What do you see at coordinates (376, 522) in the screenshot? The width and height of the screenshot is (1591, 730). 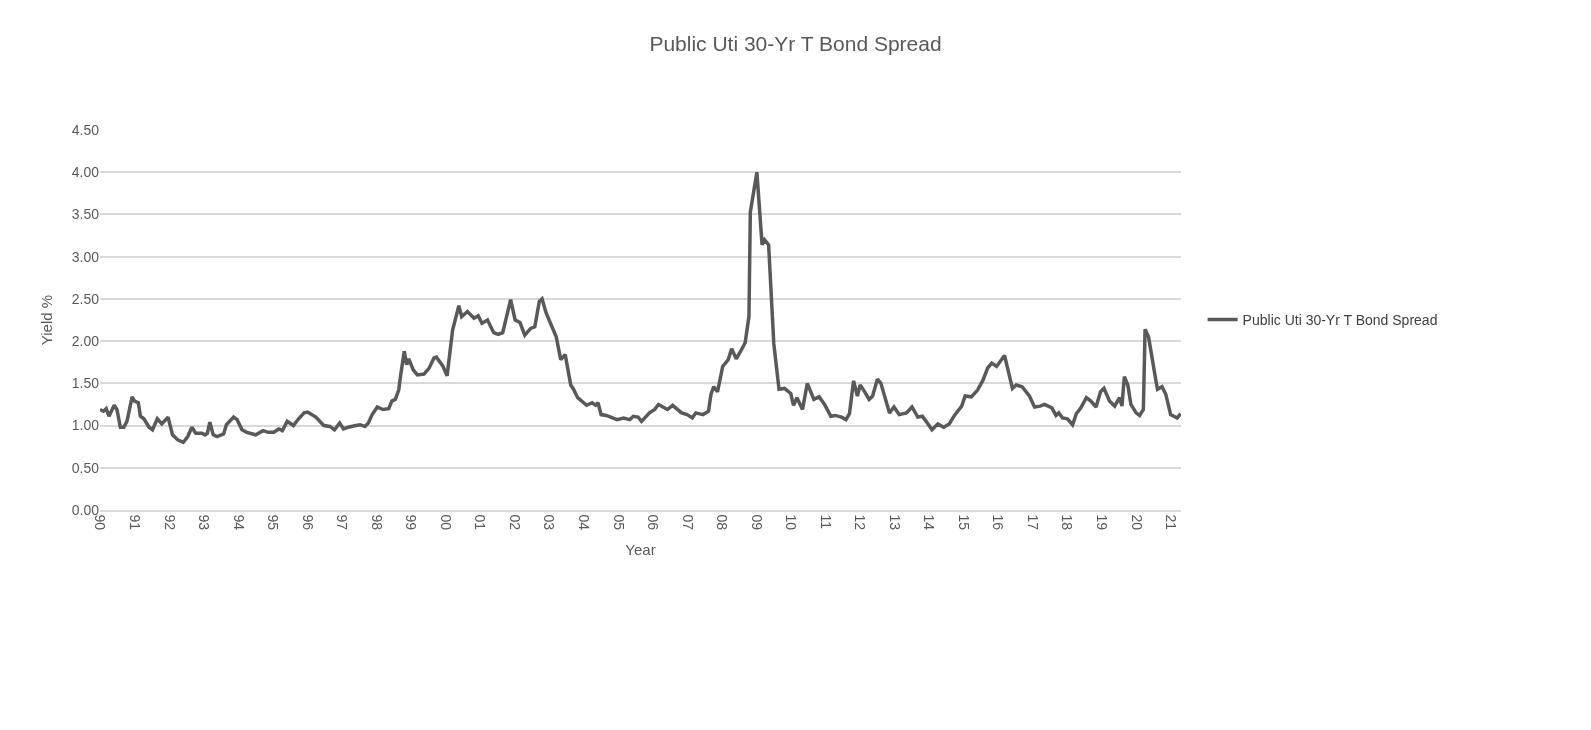 I see `x-tick-label: 98` at bounding box center [376, 522].